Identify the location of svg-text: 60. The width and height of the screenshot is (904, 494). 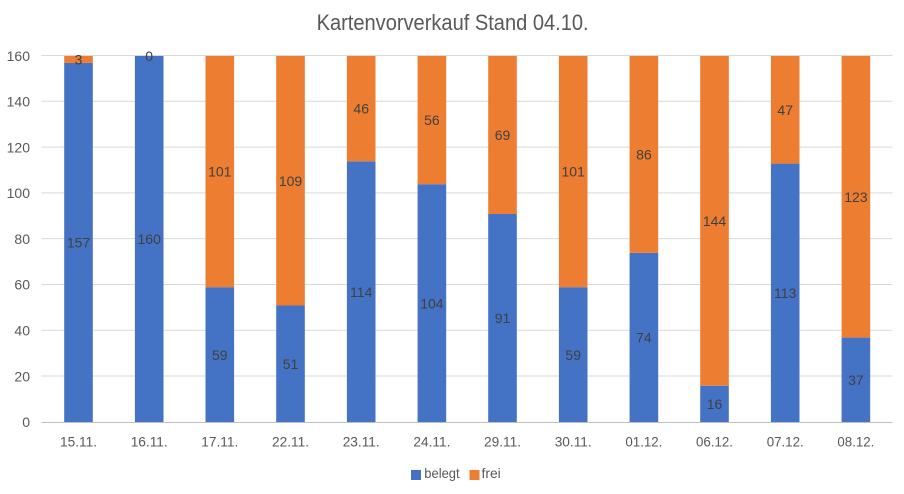
(22, 285).